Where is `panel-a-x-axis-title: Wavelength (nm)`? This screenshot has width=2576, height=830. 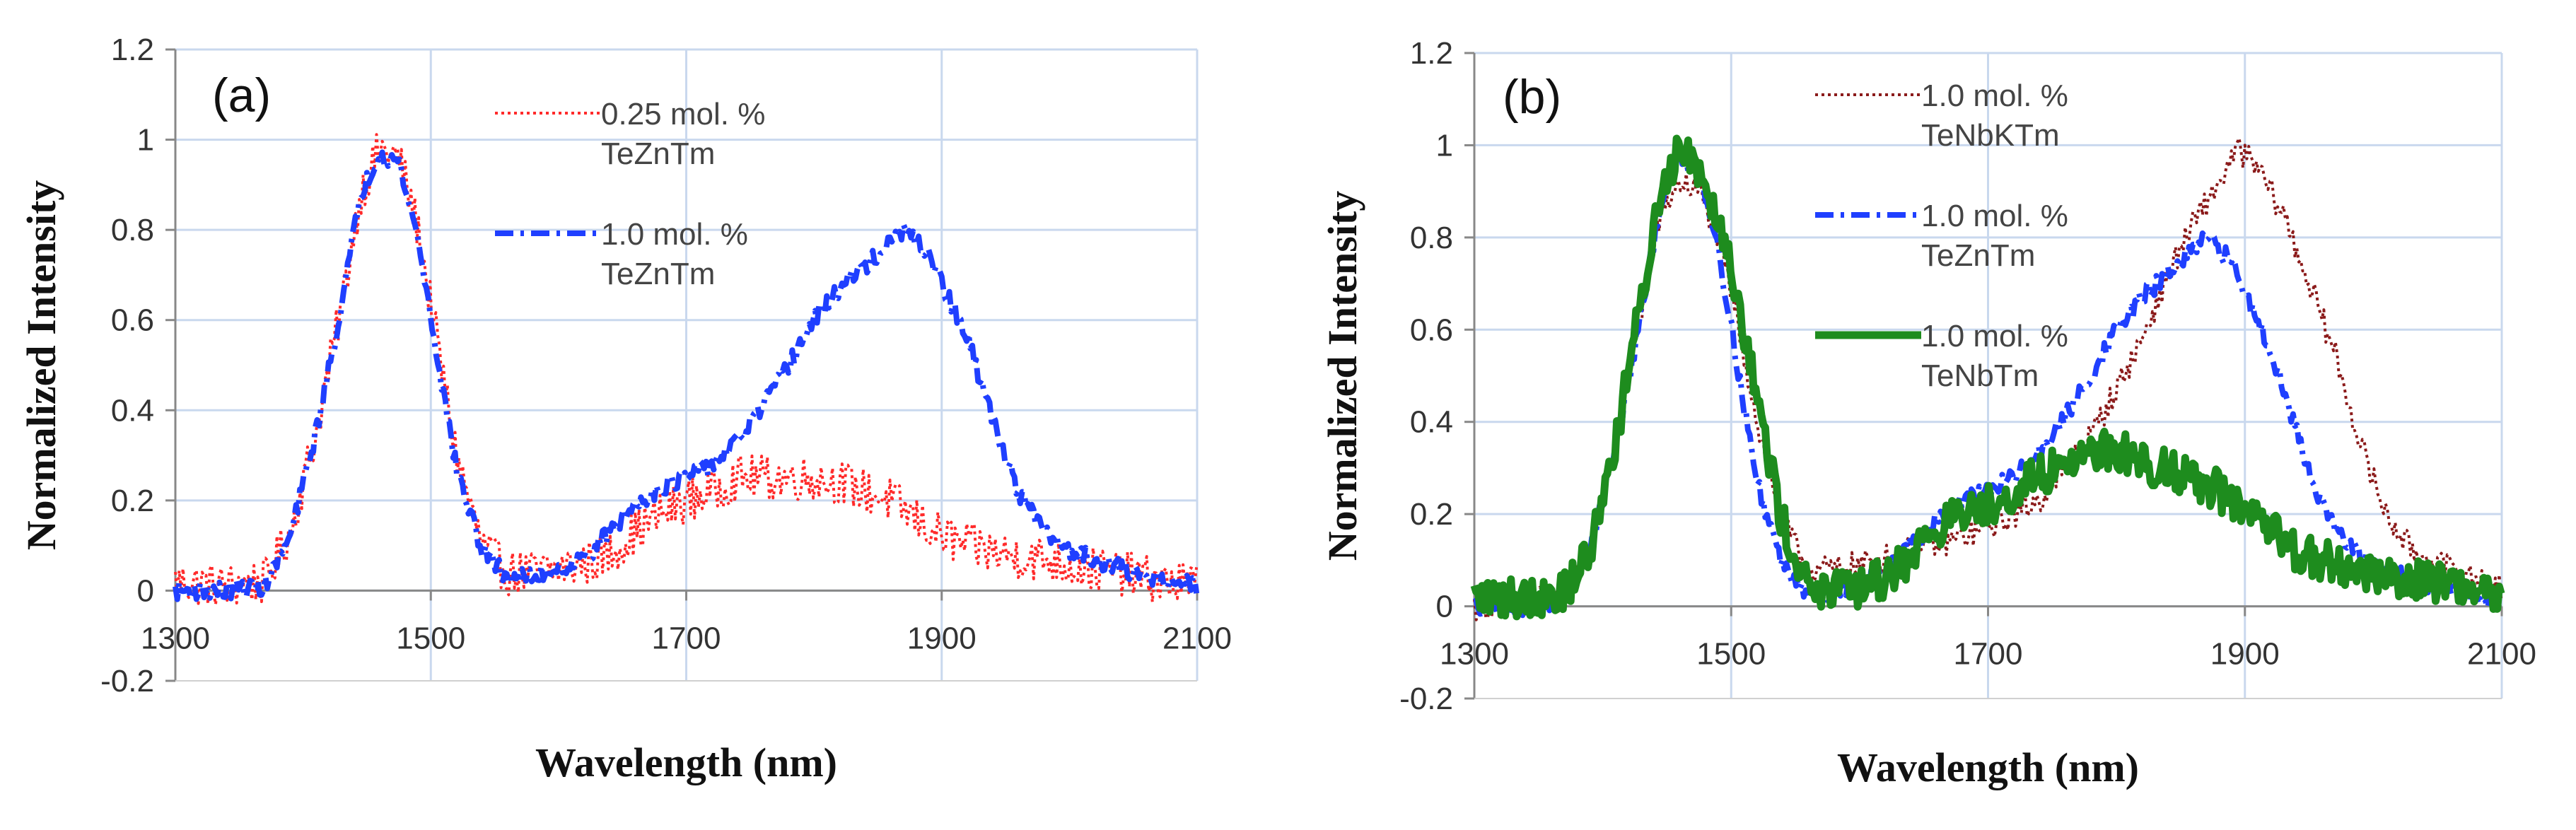
panel-a-x-axis-title: Wavelength (nm) is located at coordinates (686, 762).